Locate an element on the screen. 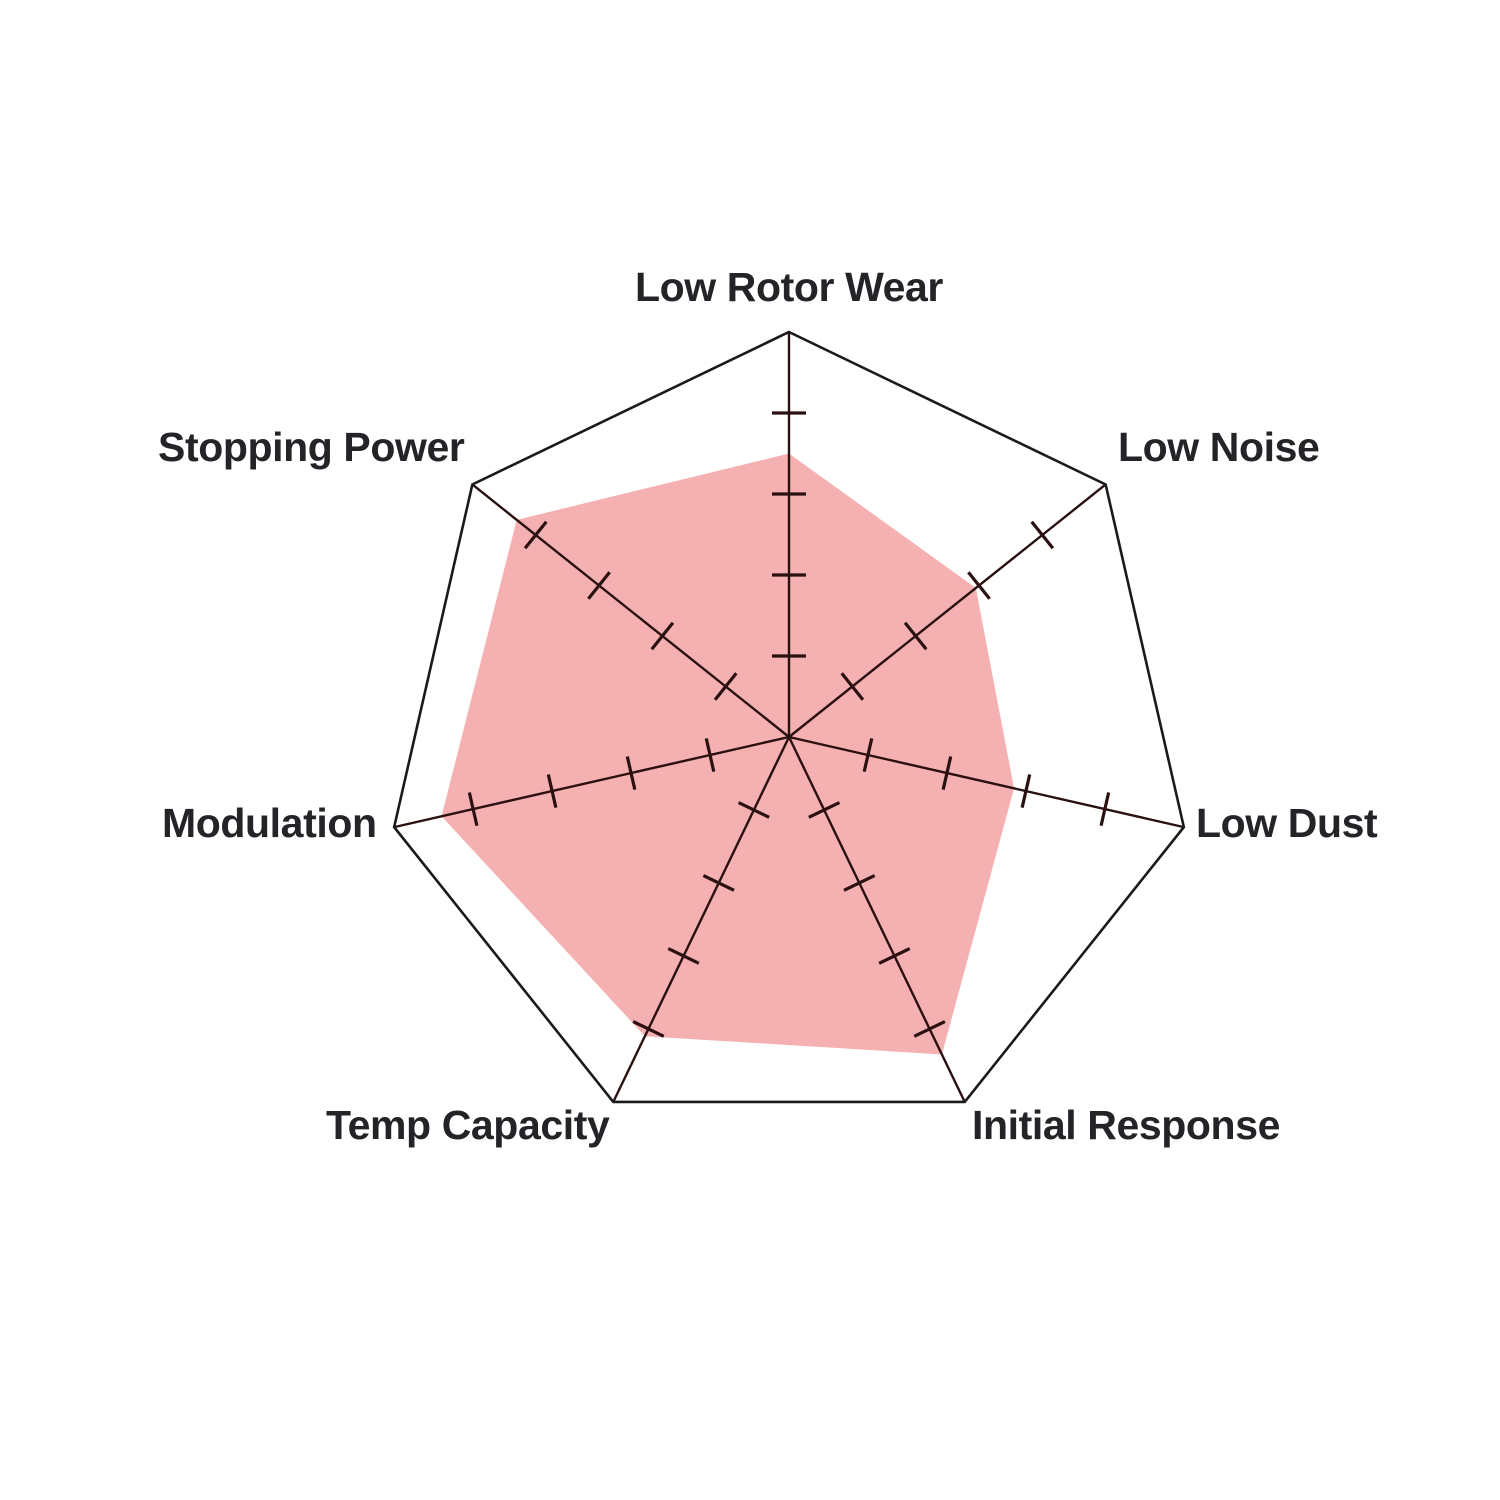 The width and height of the screenshot is (1500, 1500). axis-label-initial-response: Initial Response is located at coordinates (1126, 1125).